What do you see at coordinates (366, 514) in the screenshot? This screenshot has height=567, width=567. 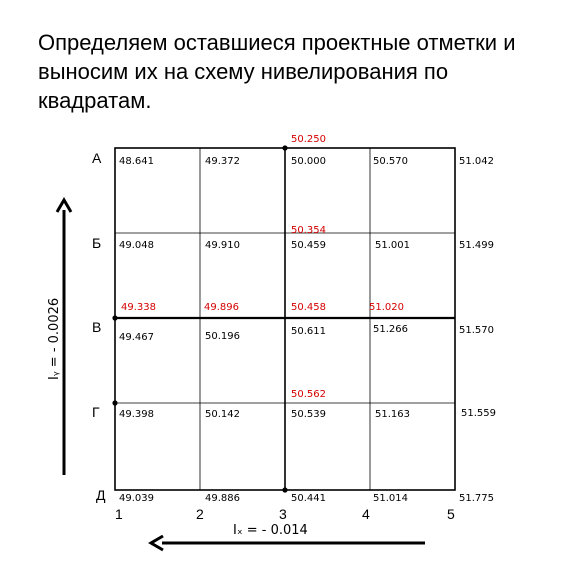 I see `col-label-4: 4` at bounding box center [366, 514].